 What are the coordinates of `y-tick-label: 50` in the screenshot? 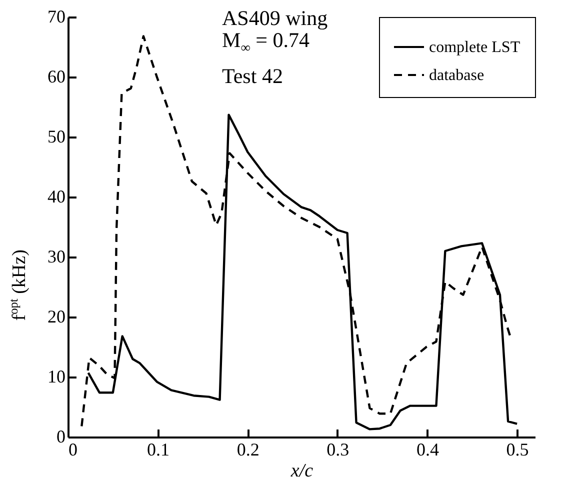 It's located at (57, 136).